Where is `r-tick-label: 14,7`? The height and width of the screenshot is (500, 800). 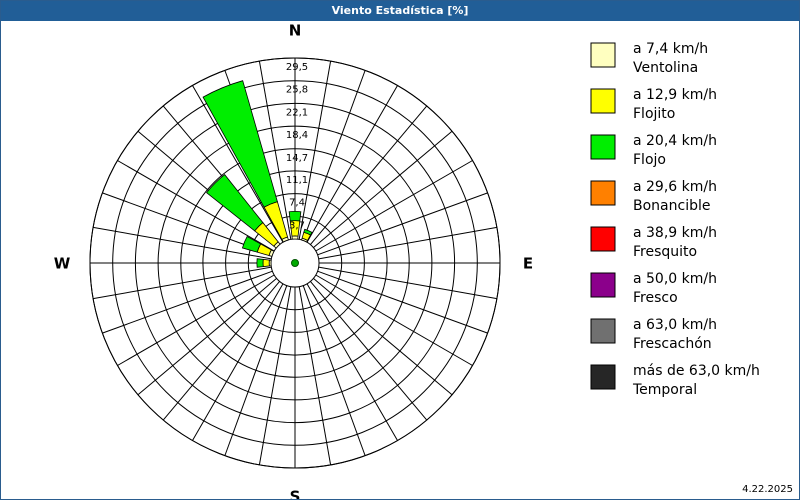
r-tick-label: 14,7 is located at coordinates (297, 158).